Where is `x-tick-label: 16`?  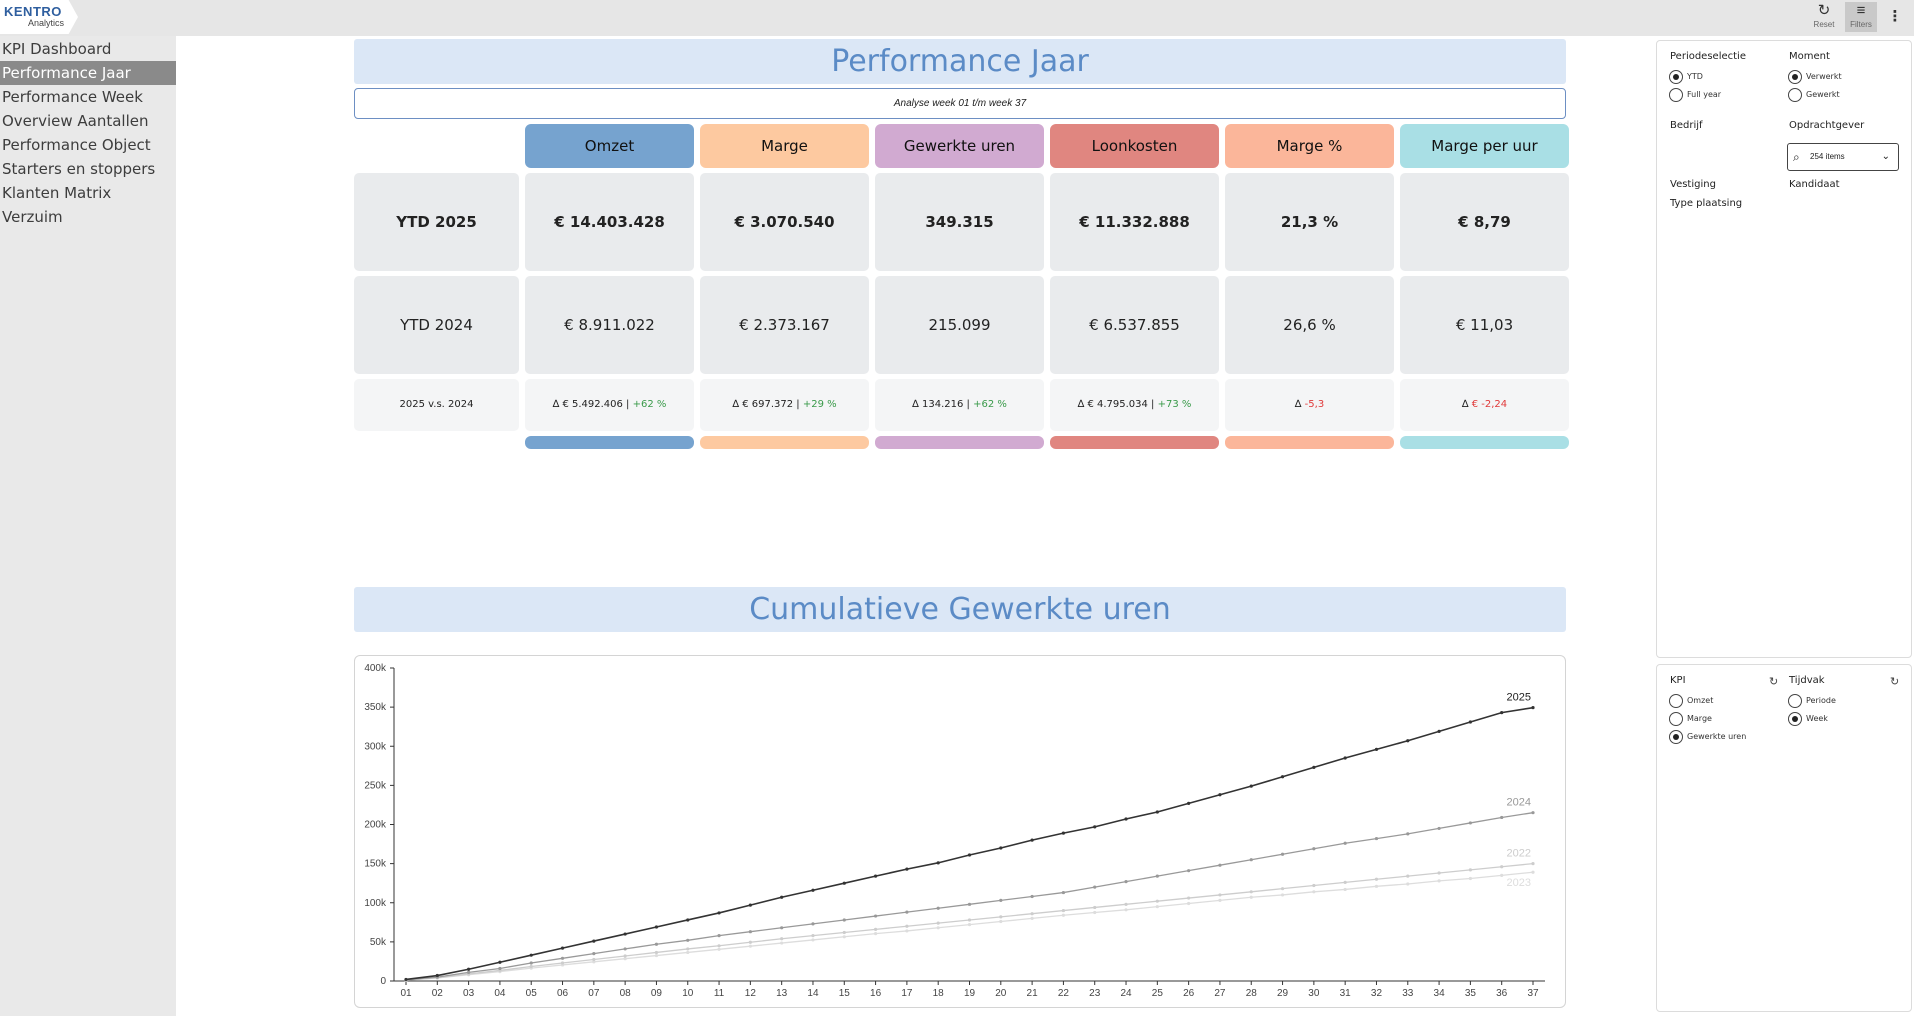
x-tick-label: 16 is located at coordinates (876, 993).